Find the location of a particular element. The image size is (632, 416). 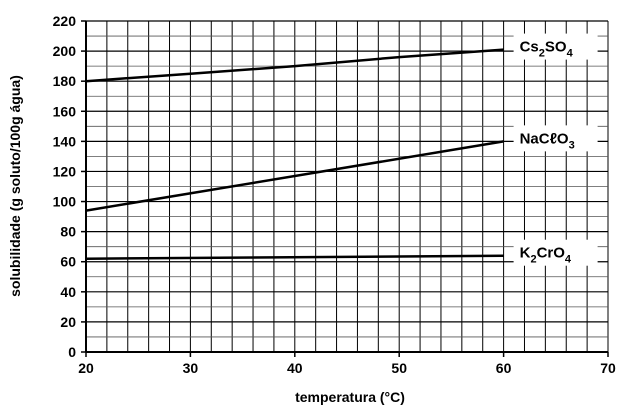

series-label-k2cro4: K2CrO4 is located at coordinates (546, 255).